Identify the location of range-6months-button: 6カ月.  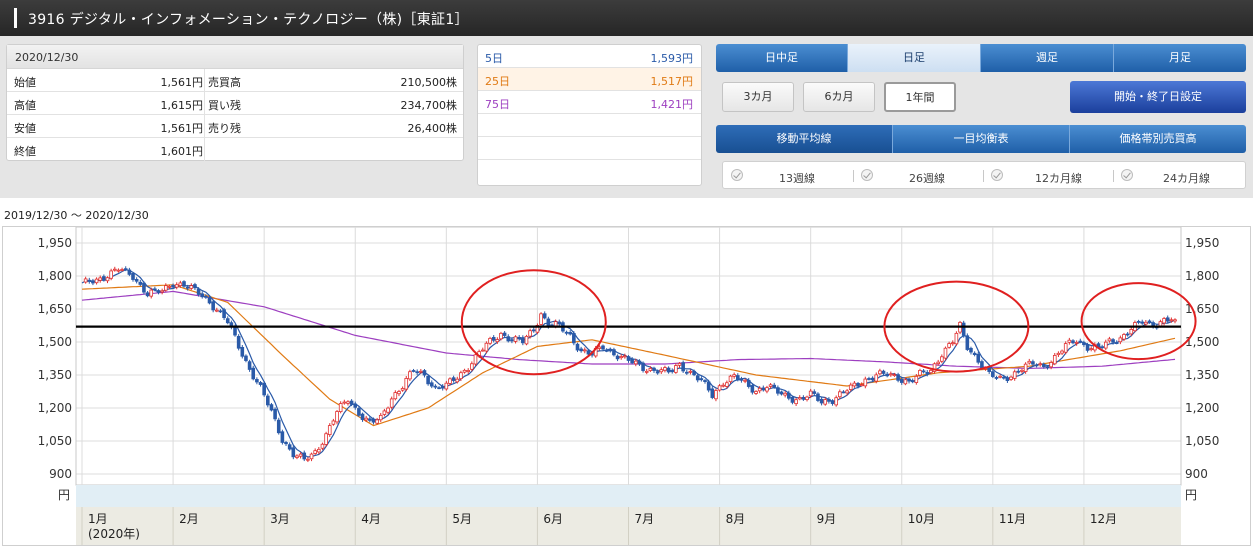
(839, 97).